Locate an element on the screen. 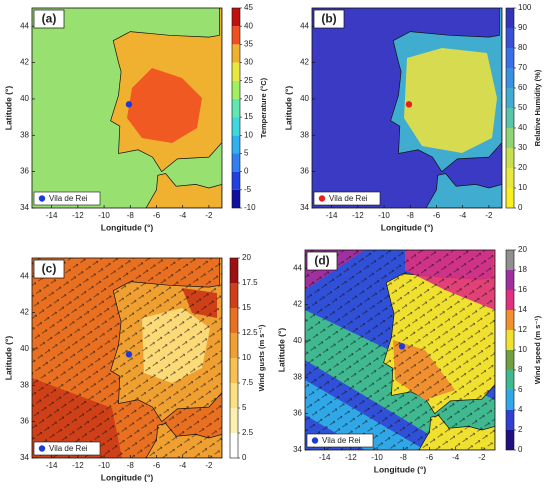 The image size is (550, 492). map is located at coordinates (127, 108).